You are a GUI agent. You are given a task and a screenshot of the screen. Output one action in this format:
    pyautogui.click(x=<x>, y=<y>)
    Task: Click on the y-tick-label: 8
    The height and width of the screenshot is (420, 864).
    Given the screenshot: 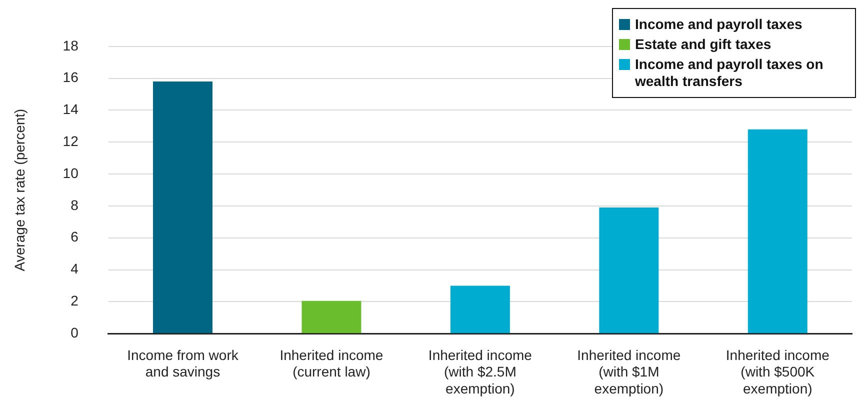 What is the action you would take?
    pyautogui.click(x=74, y=204)
    